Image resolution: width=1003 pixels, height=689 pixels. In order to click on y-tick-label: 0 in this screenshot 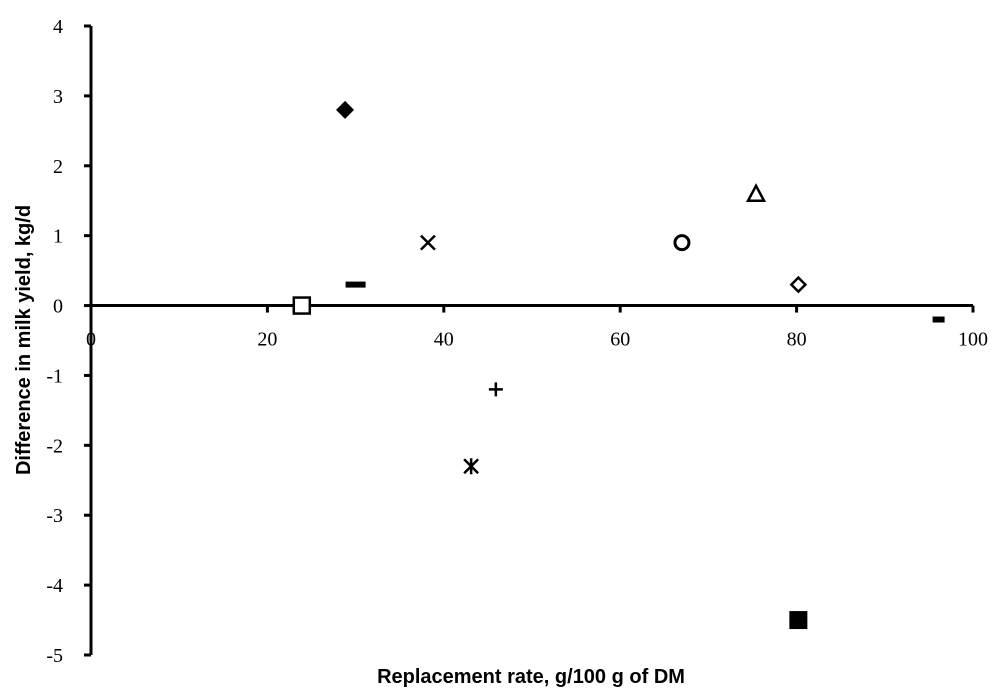, I will do `click(58, 307)`.